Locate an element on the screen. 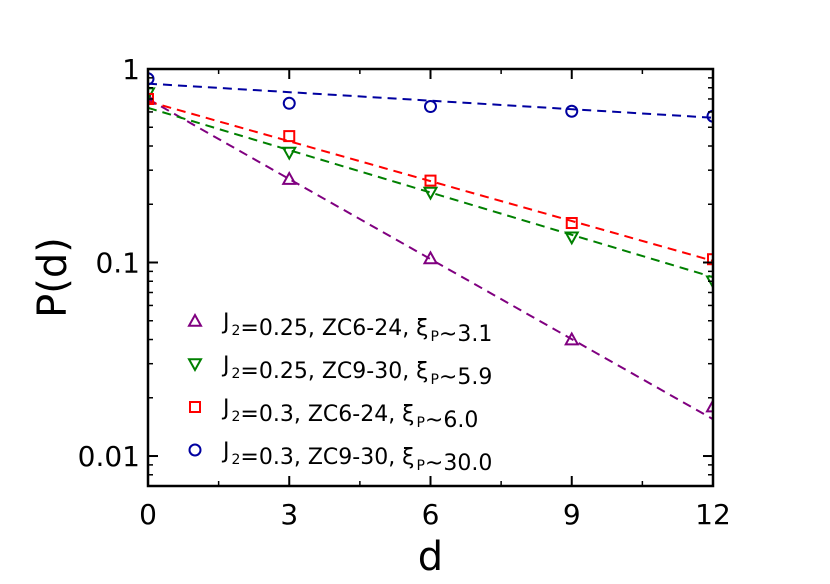 This screenshot has height=584, width=830. x-axis-label: d is located at coordinates (430, 557).